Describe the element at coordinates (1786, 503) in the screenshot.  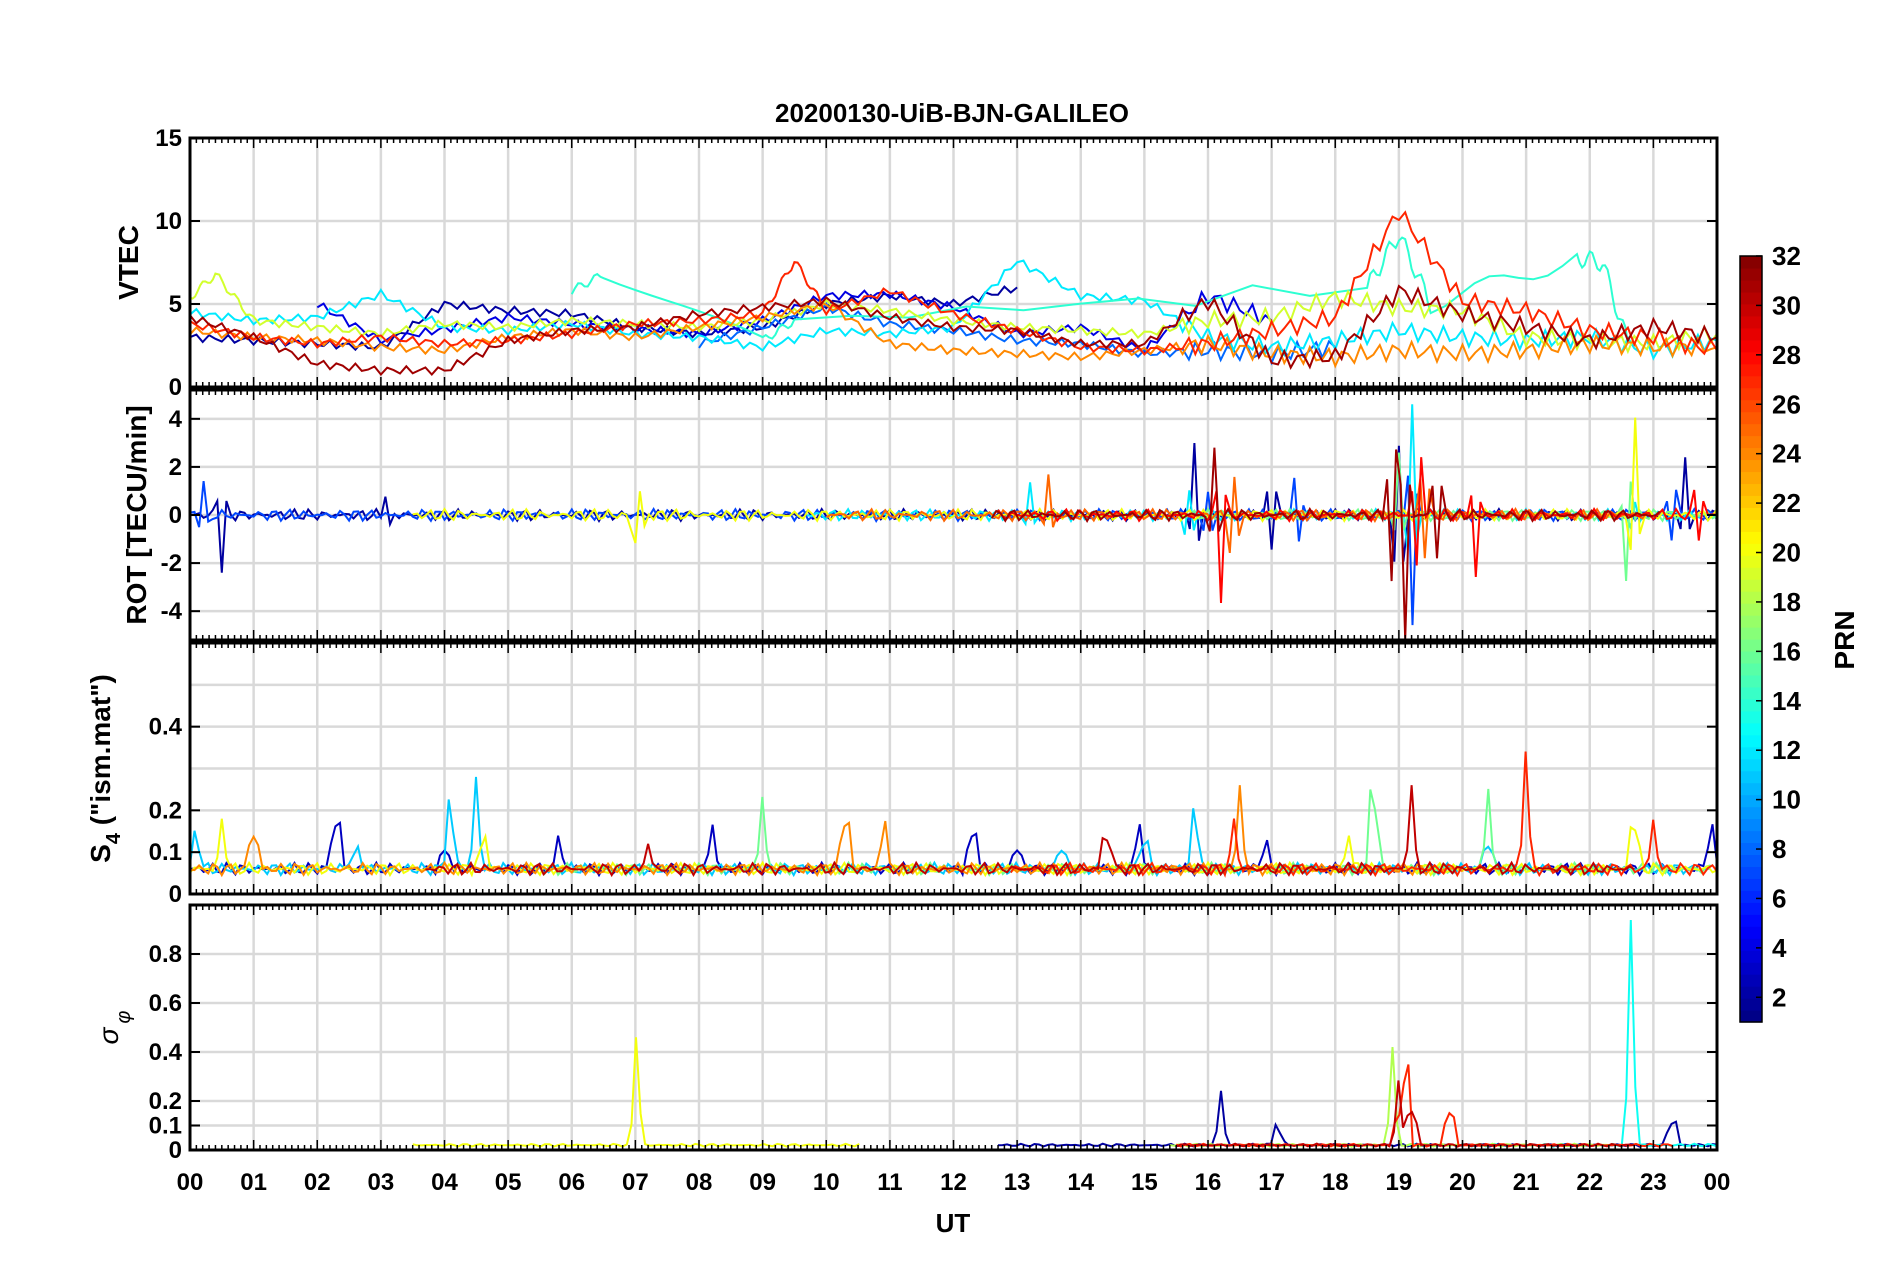
I see `colorbar-tick-label: 22` at that location.